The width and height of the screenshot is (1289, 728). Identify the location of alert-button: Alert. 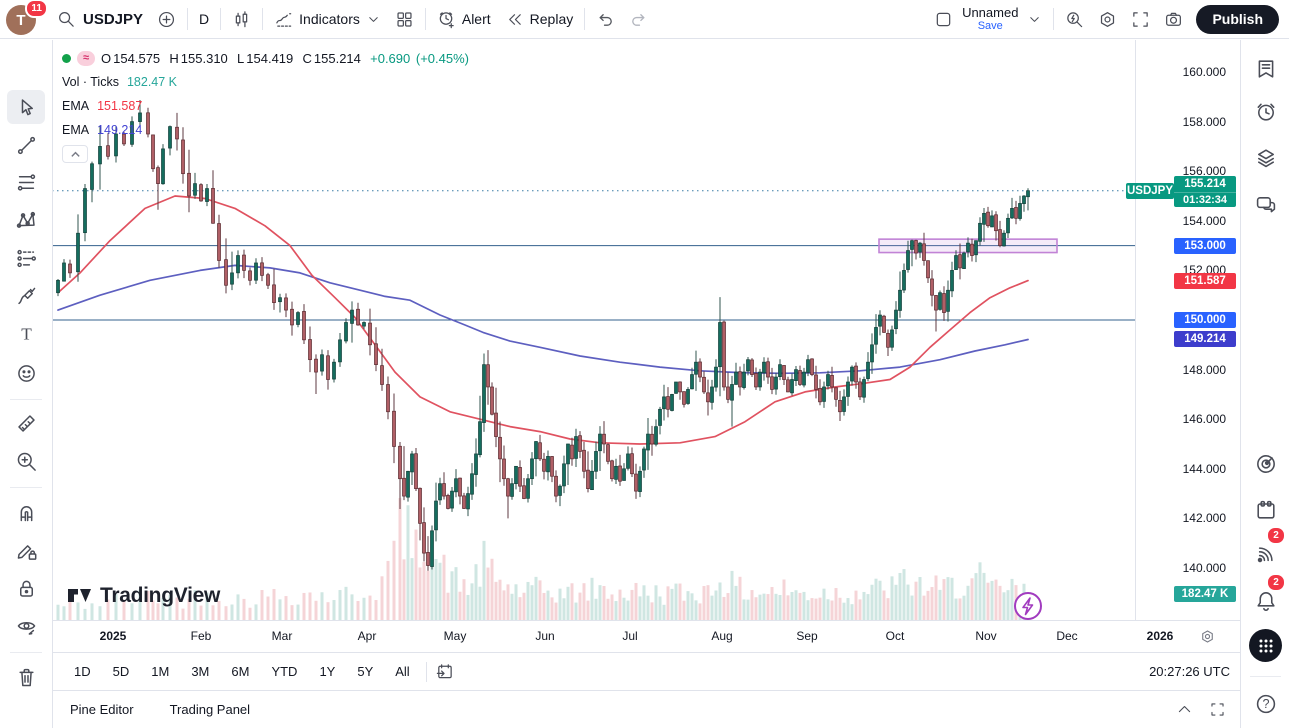
(464, 19).